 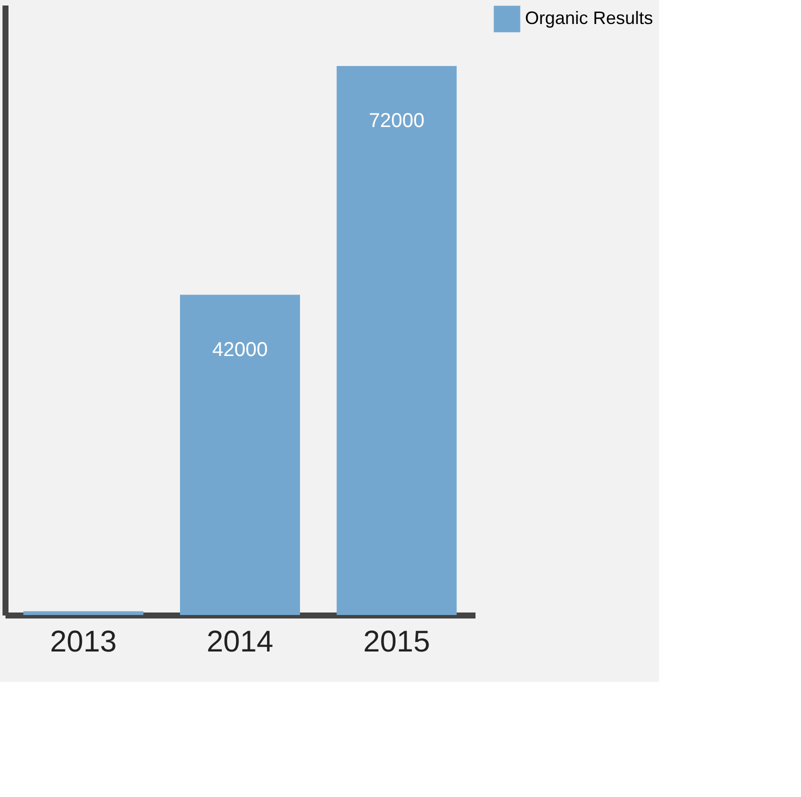 What do you see at coordinates (240, 349) in the screenshot?
I see `data-label: 42000` at bounding box center [240, 349].